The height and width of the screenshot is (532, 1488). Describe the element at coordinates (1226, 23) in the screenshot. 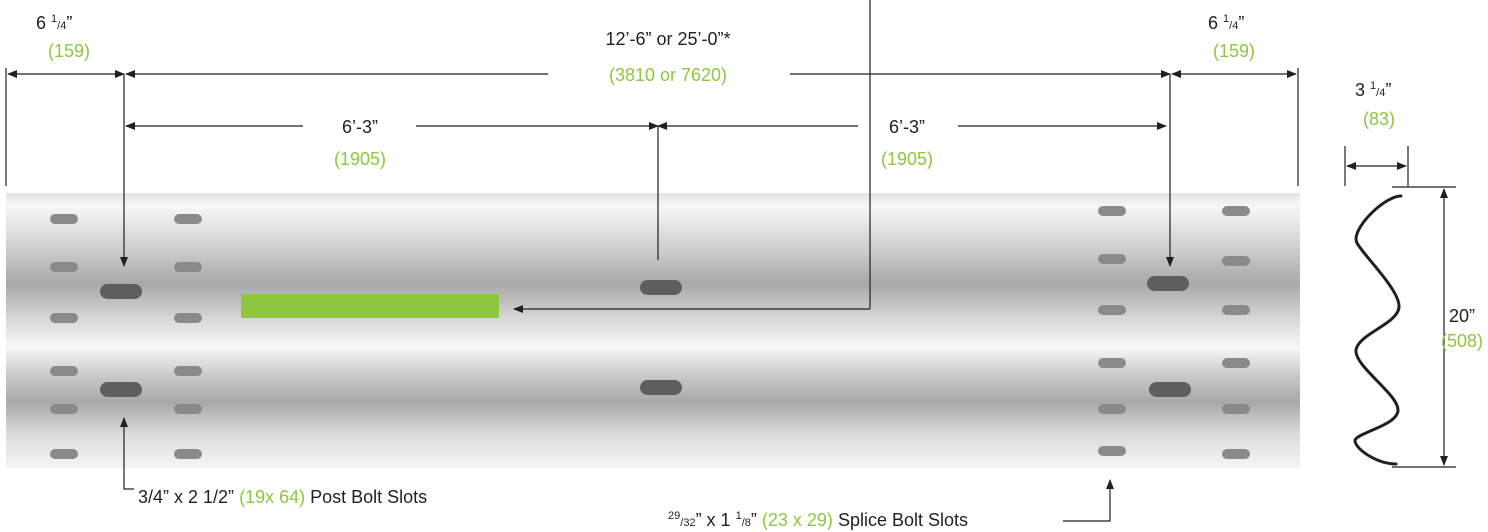

I see `right-end-imperial: 6 1/4”` at that location.